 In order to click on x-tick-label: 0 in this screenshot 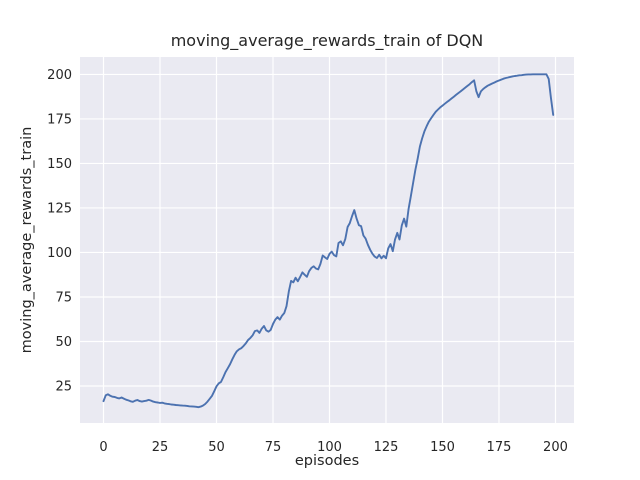, I will do `click(103, 447)`.